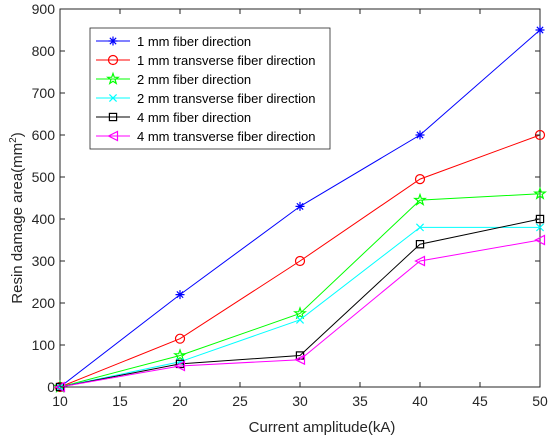 The image size is (550, 438). What do you see at coordinates (226, 136) in the screenshot?
I see `legend-label: 4 mm transverse fiber direction` at bounding box center [226, 136].